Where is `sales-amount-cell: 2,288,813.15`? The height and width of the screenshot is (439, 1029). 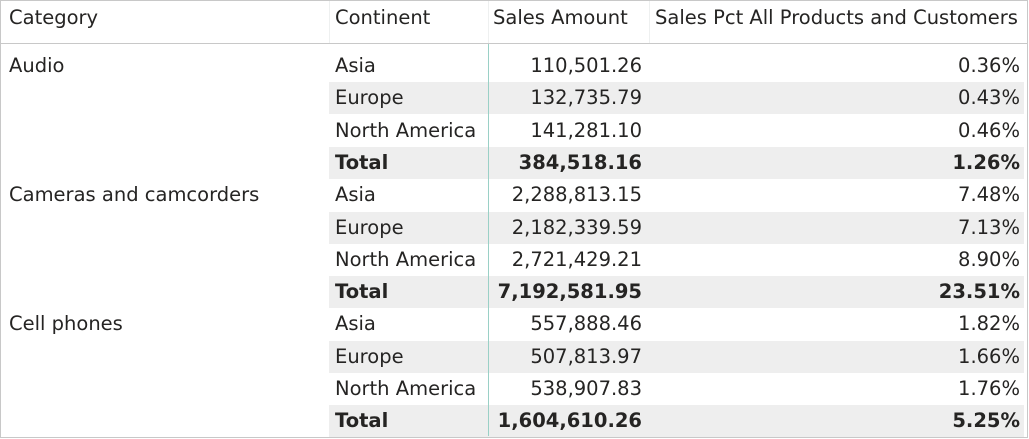 sales-amount-cell: 2,288,813.15 is located at coordinates (576, 195).